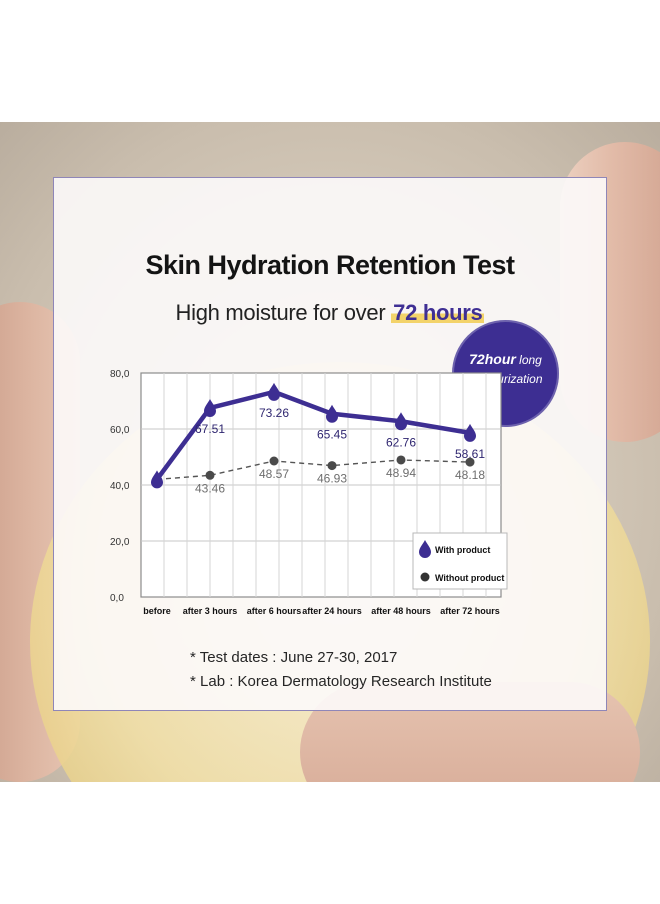 The width and height of the screenshot is (660, 904). What do you see at coordinates (274, 413) in the screenshot?
I see `with-product-data-label: 73.26` at bounding box center [274, 413].